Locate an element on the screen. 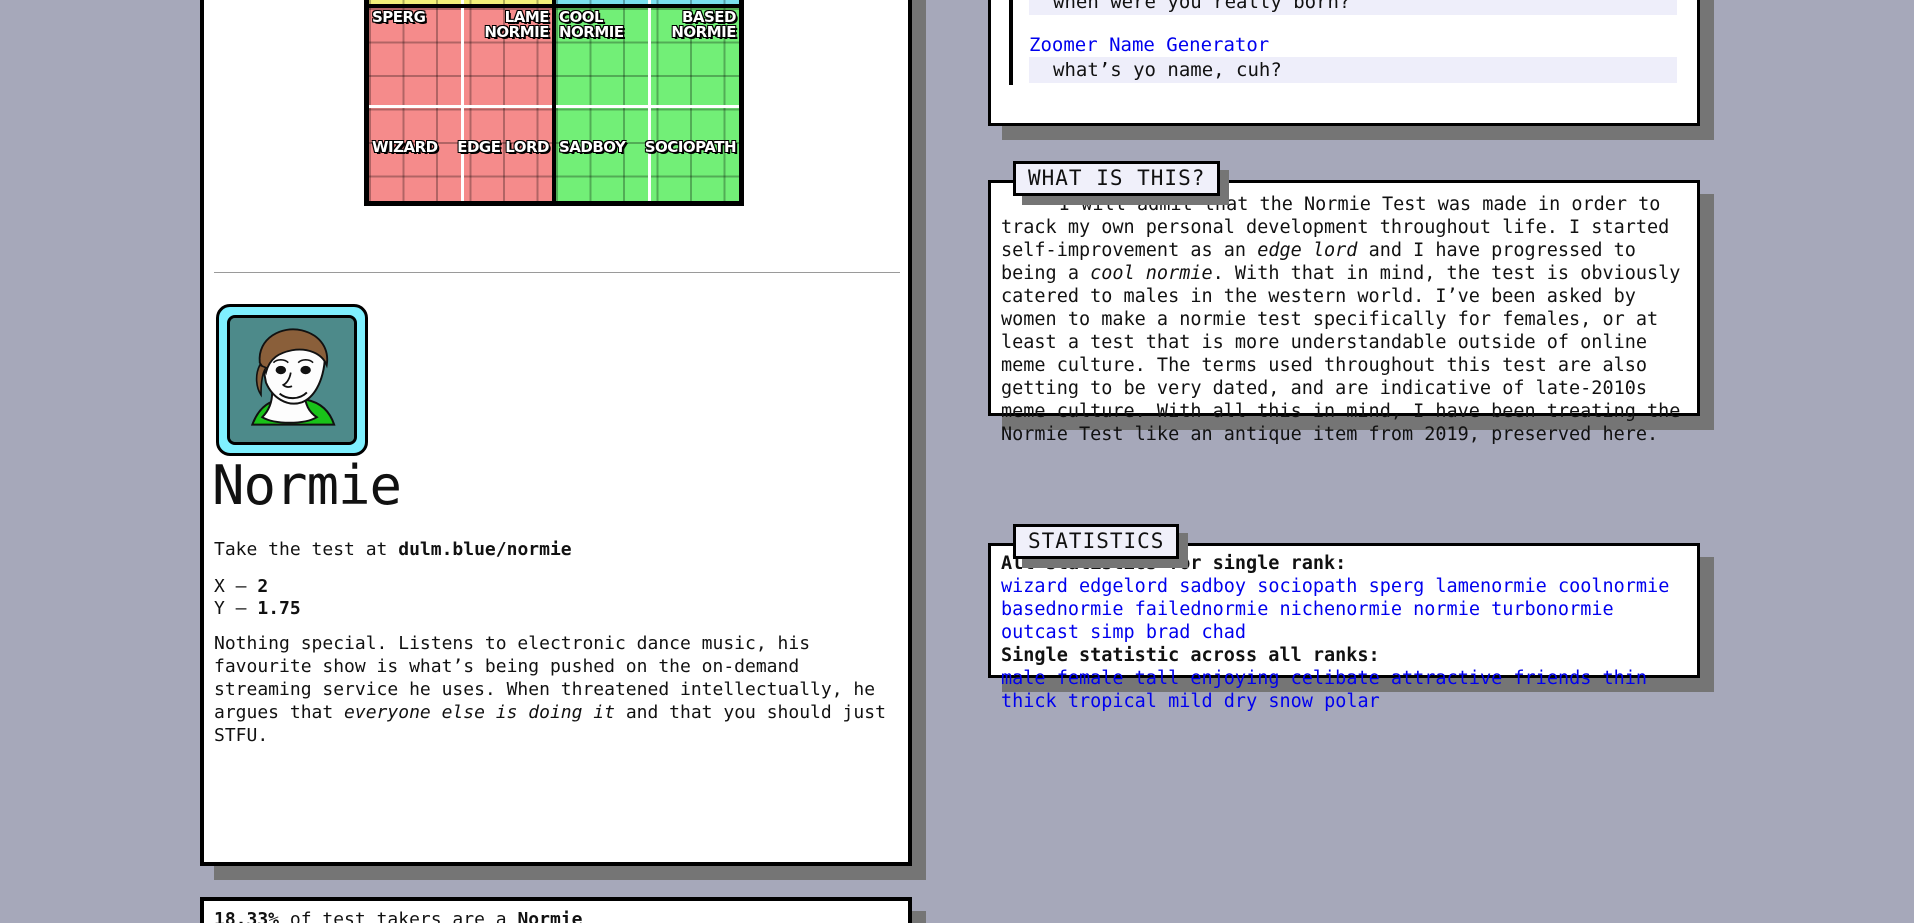  quadrant-top-right: NORMIE TURBO NORMIE is located at coordinates (647, 2).